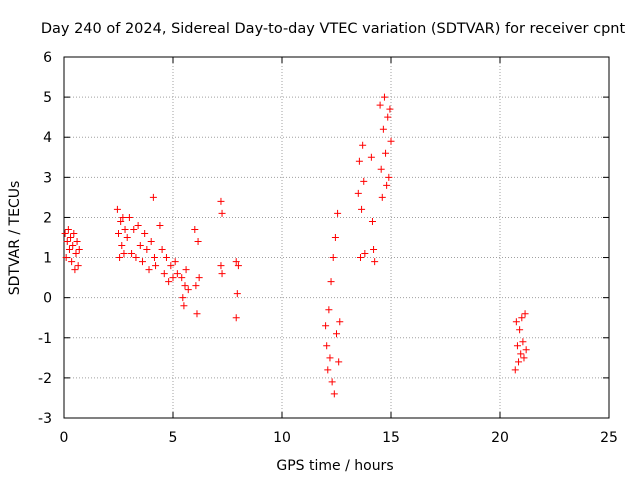 The width and height of the screenshot is (640, 480). Describe the element at coordinates (47, 299) in the screenshot. I see `y-tick-label: 0` at that location.